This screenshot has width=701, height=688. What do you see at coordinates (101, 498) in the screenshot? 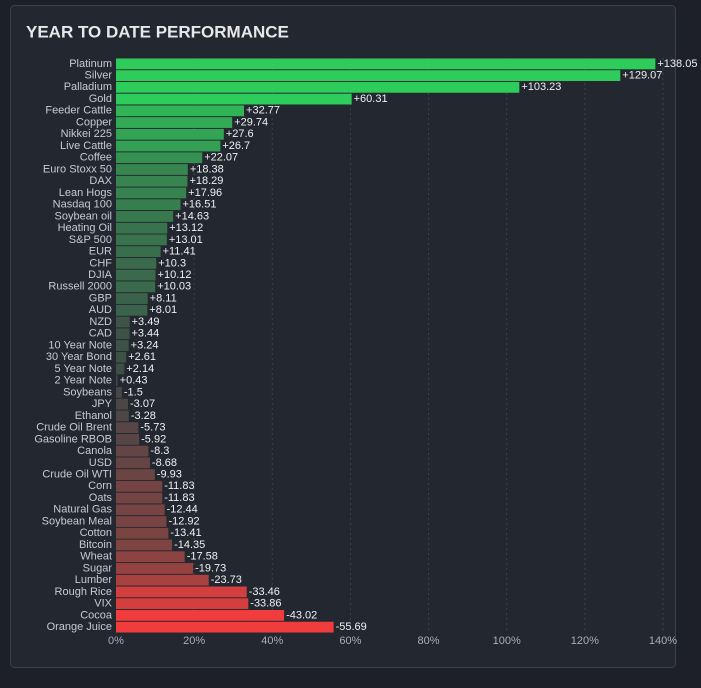
I see `category-label: Oats` at bounding box center [101, 498].